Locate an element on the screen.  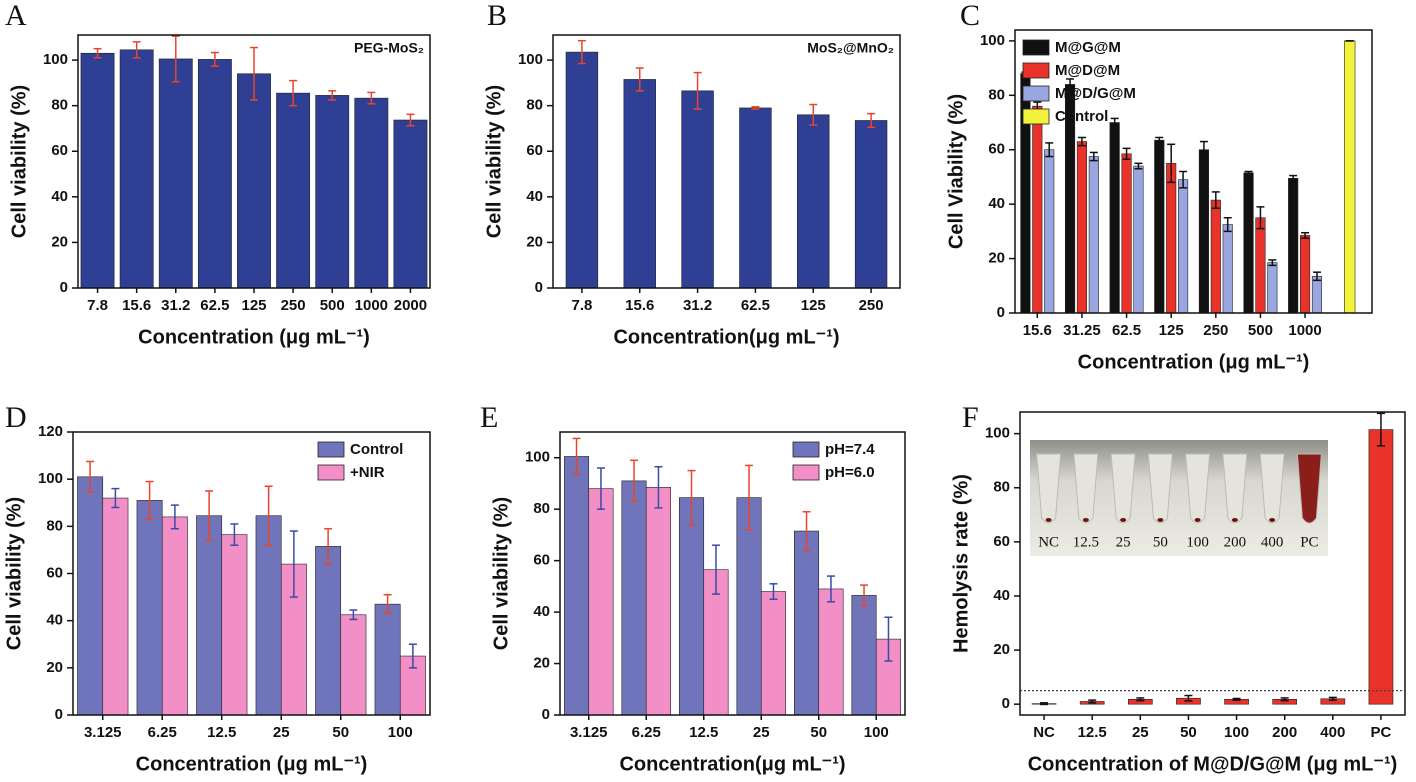
panel-letter: F is located at coordinates (970, 417).